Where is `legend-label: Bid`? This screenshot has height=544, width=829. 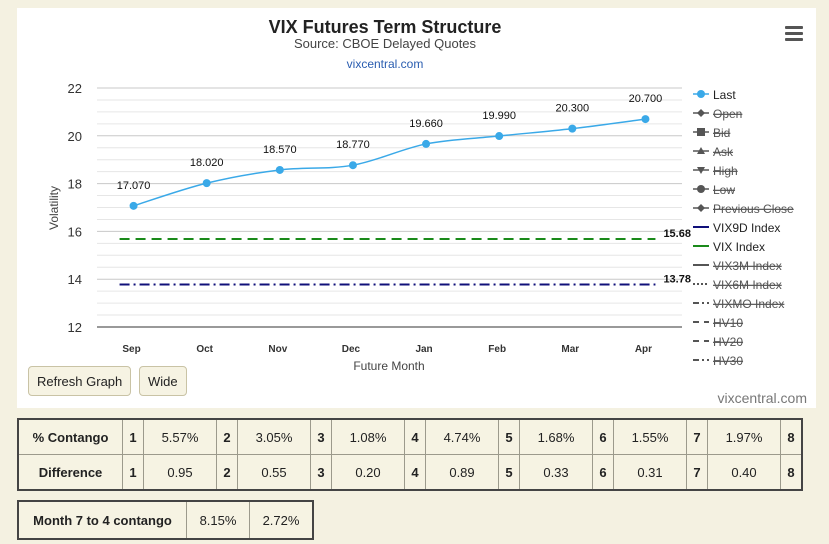
legend-label: Bid is located at coordinates (721, 133).